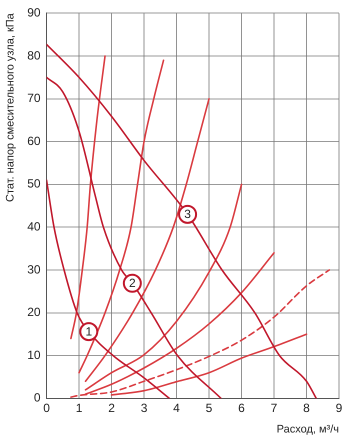 The height and width of the screenshot is (440, 348). I want to click on y-axis-title: Стат. напор смесительного узла, кПа, so click(10, 107).